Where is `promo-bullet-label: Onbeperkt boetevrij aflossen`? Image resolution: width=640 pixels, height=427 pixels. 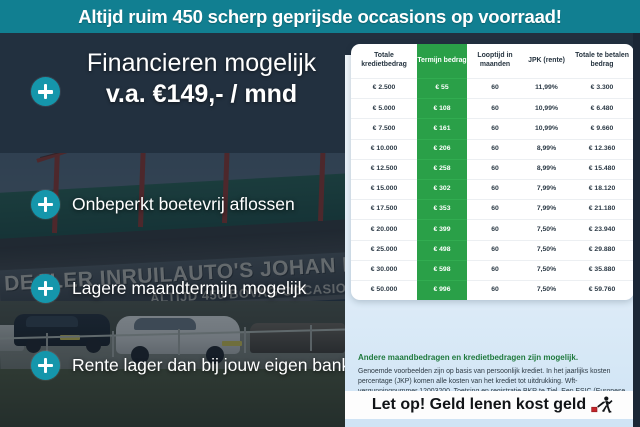 promo-bullet-label: Onbeperkt boetevrij aflossen is located at coordinates (183, 203).